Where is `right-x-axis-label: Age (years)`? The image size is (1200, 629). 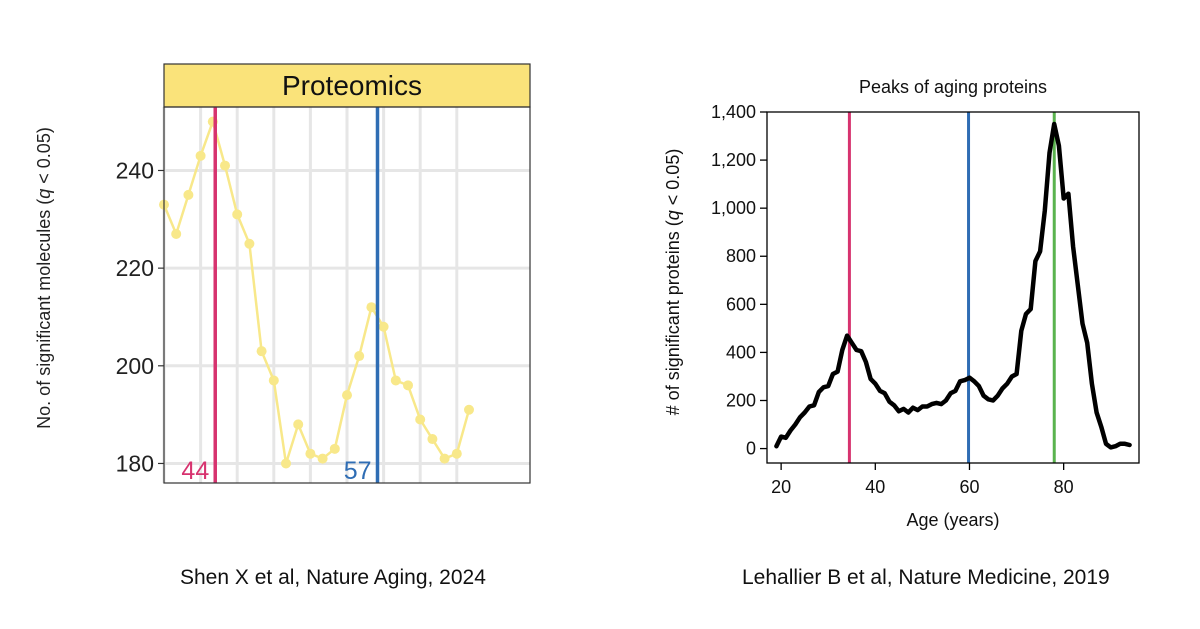 right-x-axis-label: Age (years) is located at coordinates (952, 520).